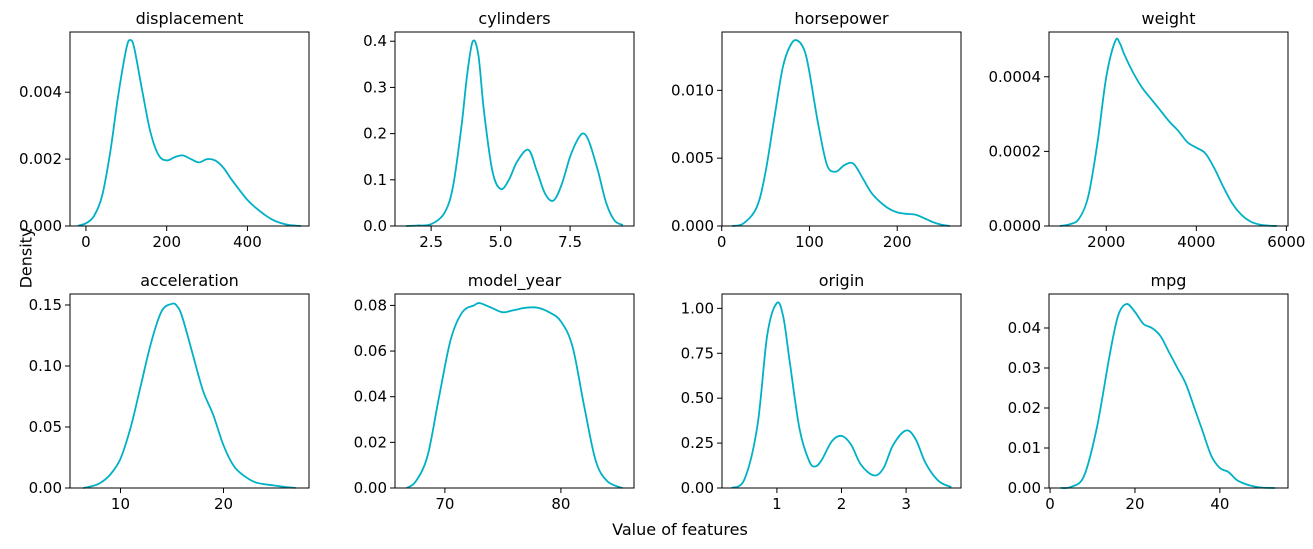  What do you see at coordinates (697, 308) in the screenshot?
I see `y-tick-label: 1.00` at bounding box center [697, 308].